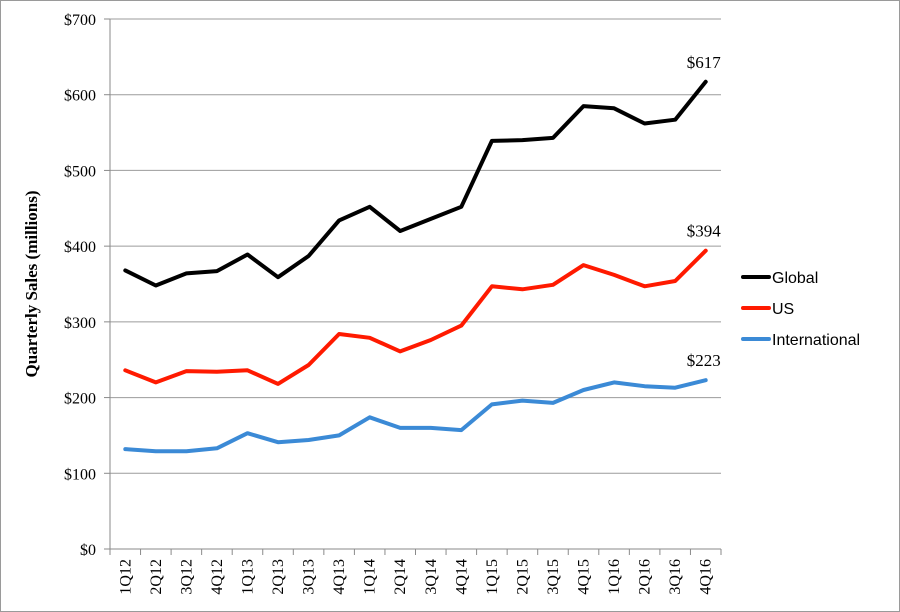  Describe the element at coordinates (247, 577) in the screenshot. I see `x-tick-label: 1Q13` at that location.